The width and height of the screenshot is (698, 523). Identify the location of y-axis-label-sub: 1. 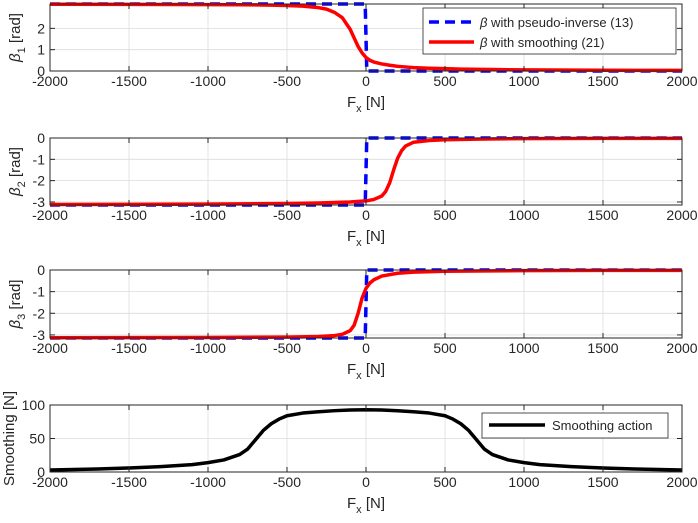
(22, 50).